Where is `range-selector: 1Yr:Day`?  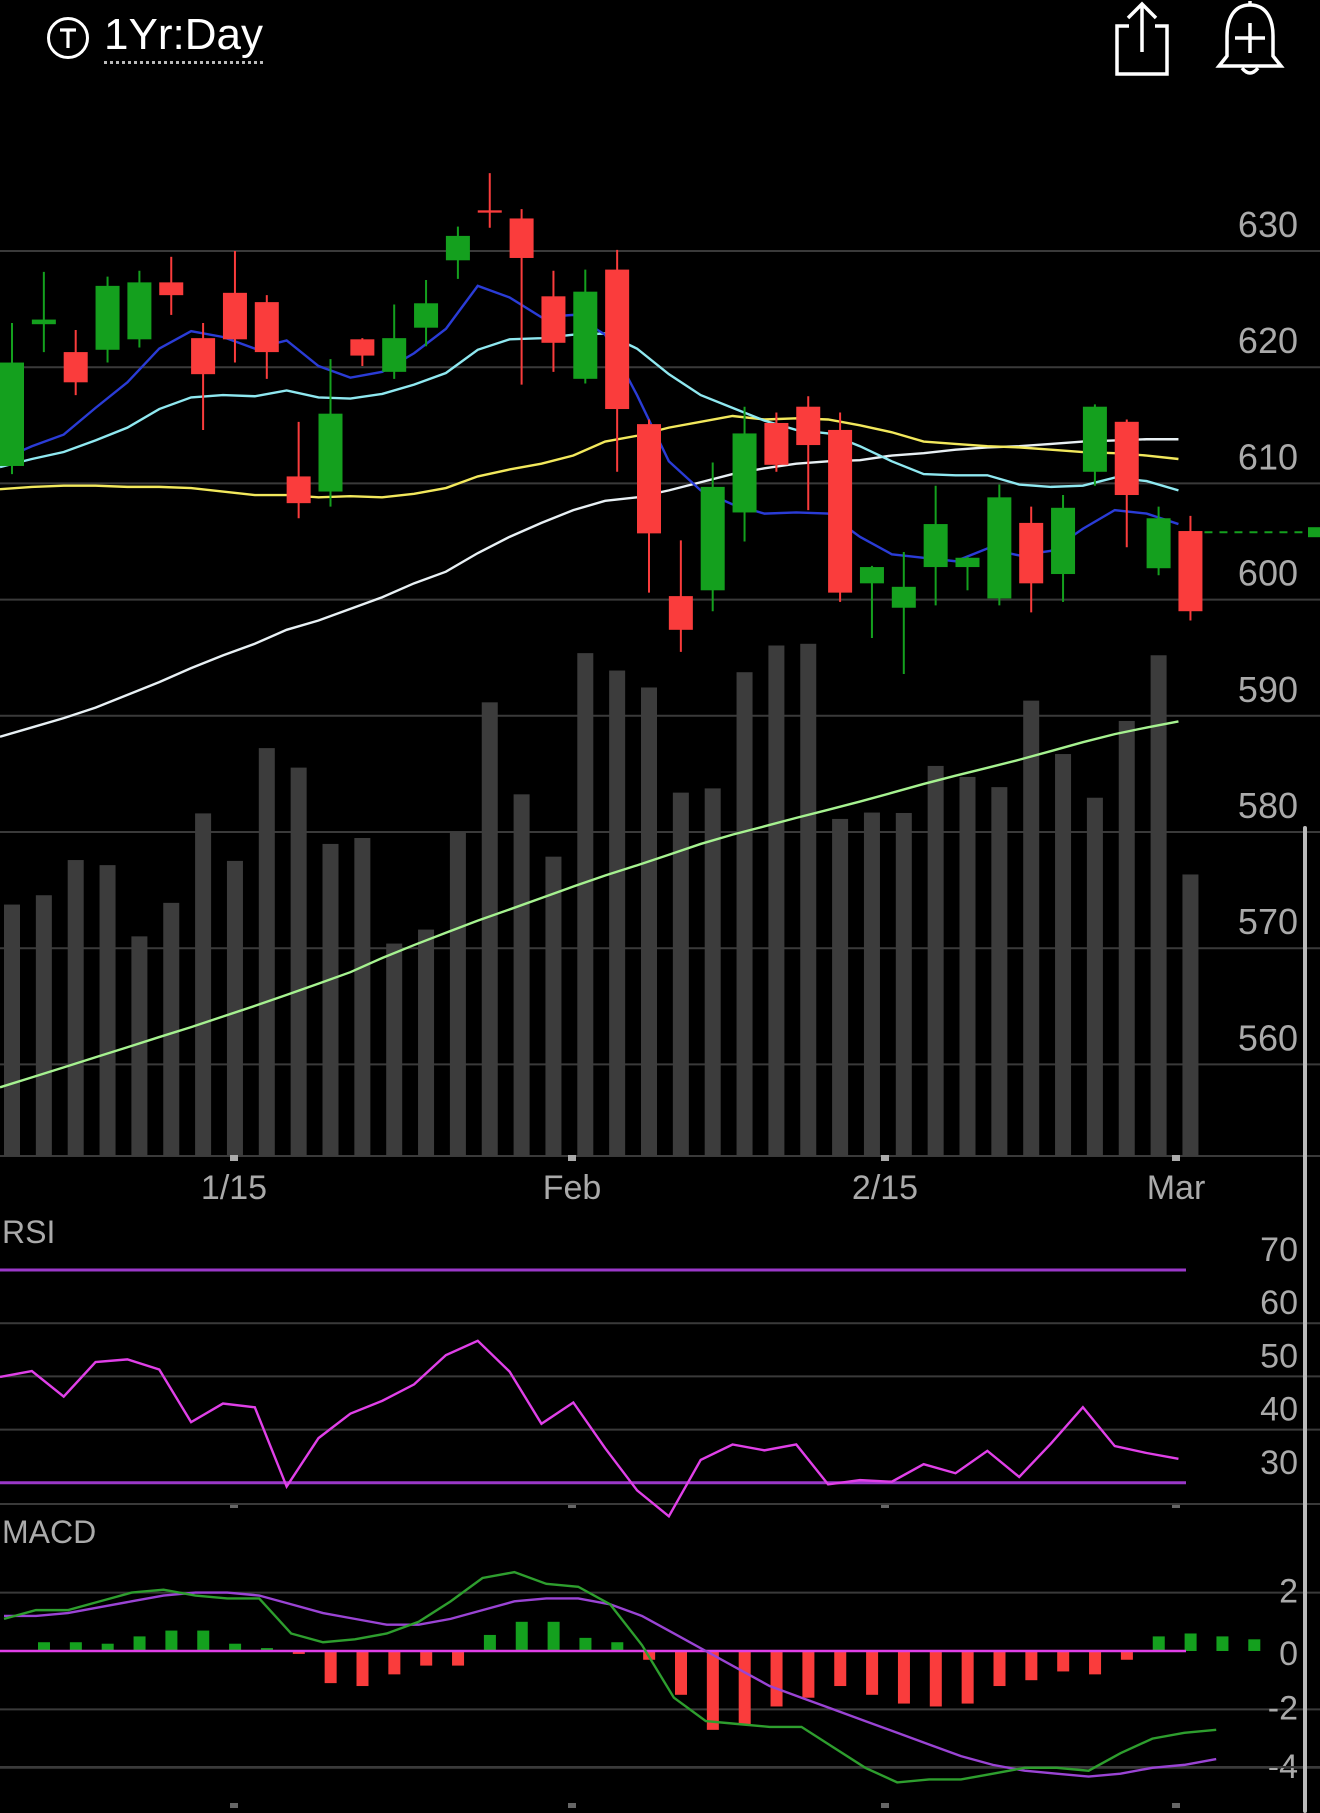
range-selector: 1Yr:Day is located at coordinates (154, 38).